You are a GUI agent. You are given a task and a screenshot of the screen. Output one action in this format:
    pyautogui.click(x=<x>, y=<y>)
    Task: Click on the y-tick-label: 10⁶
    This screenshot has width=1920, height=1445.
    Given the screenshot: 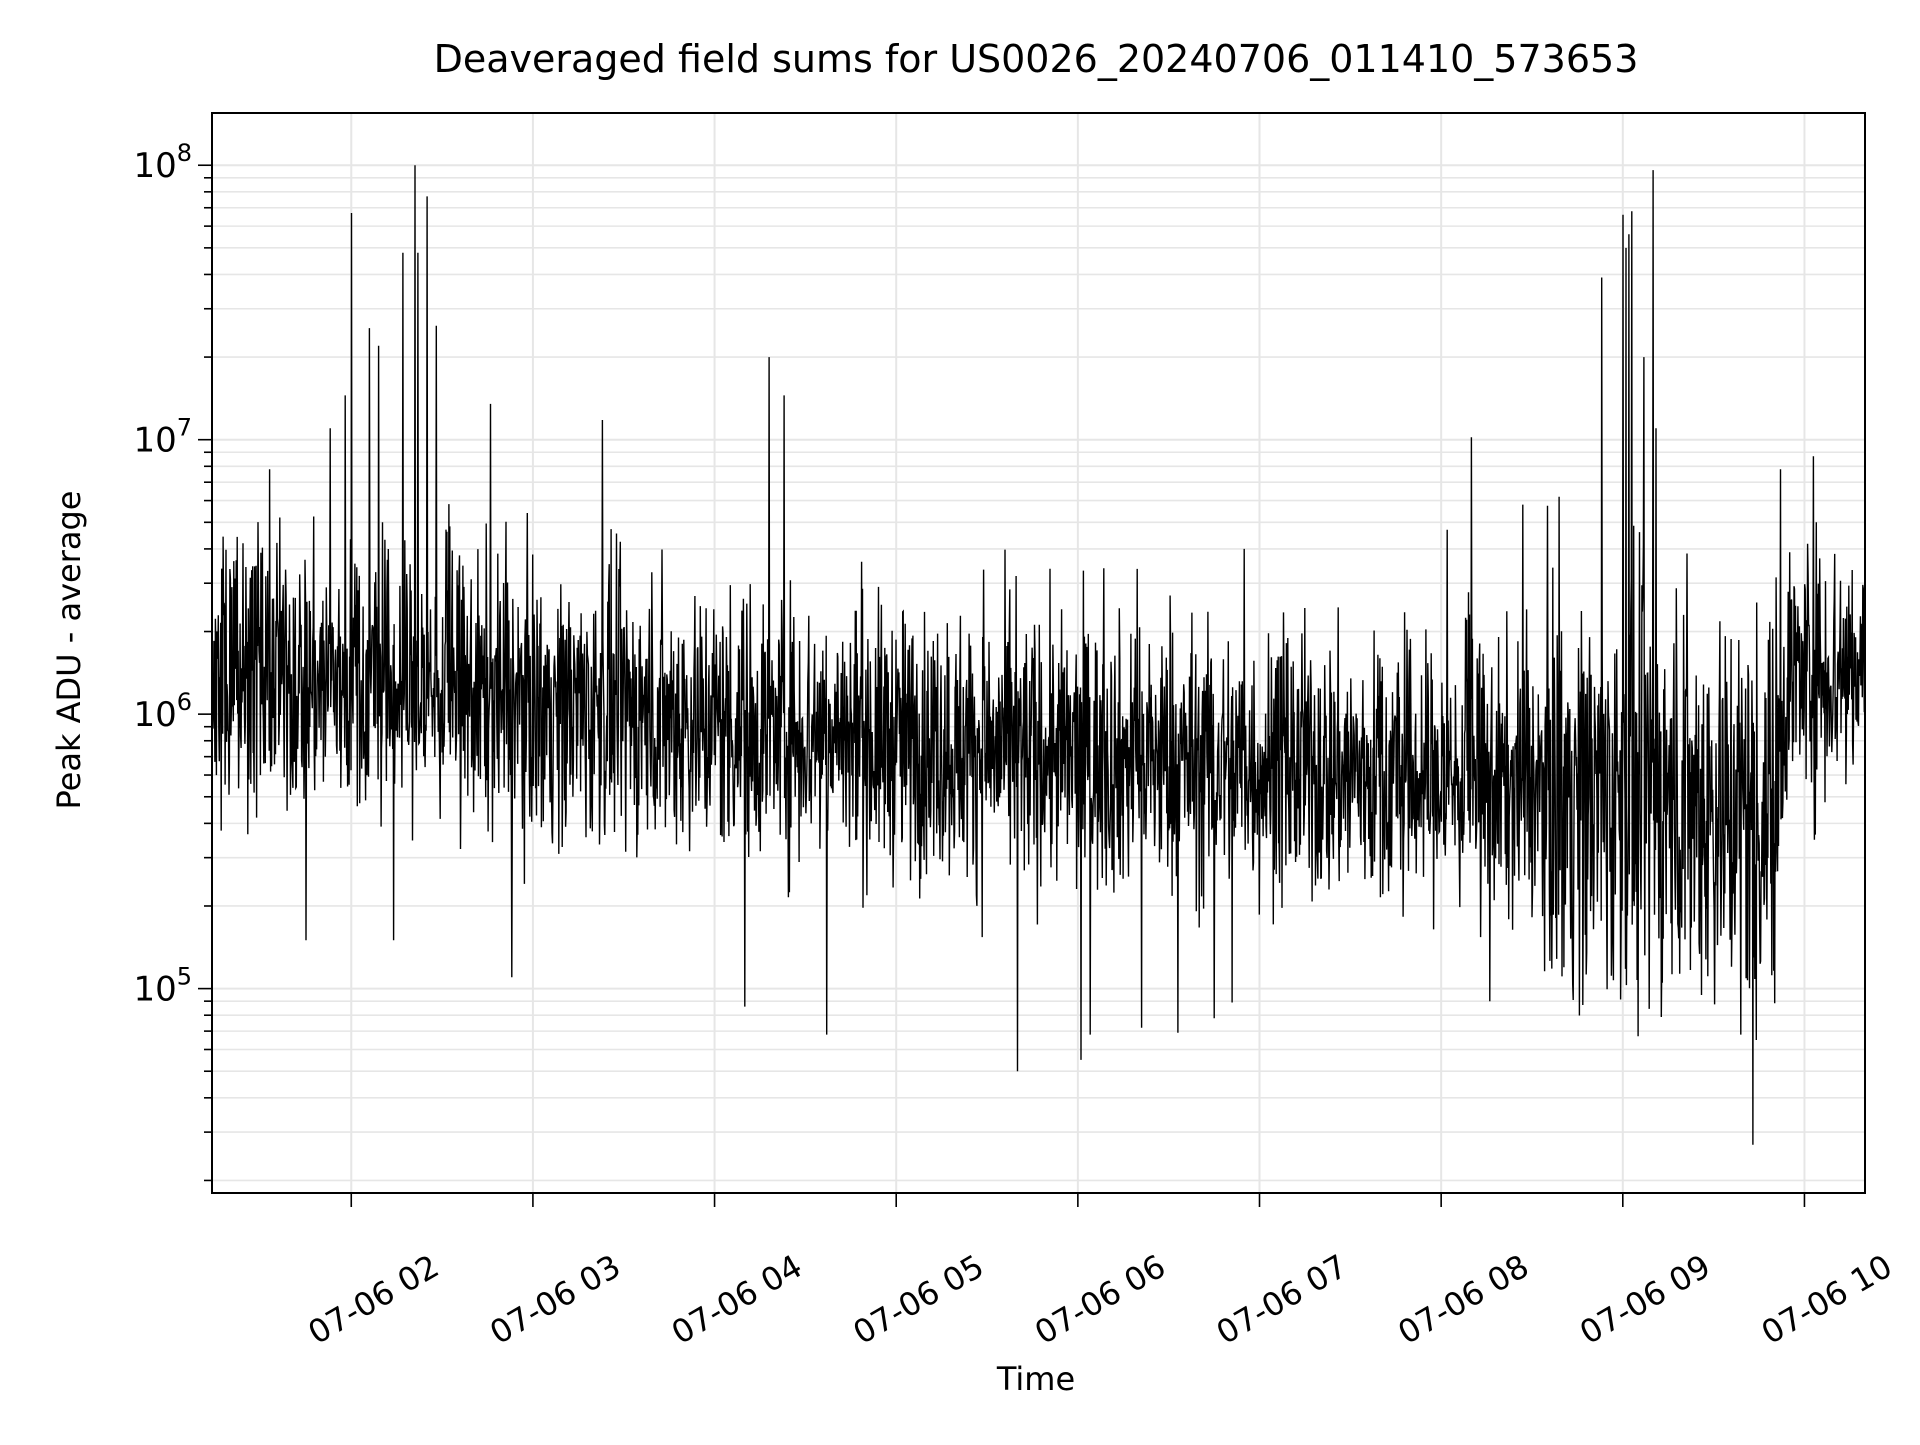 What is the action you would take?
    pyautogui.click(x=162, y=711)
    